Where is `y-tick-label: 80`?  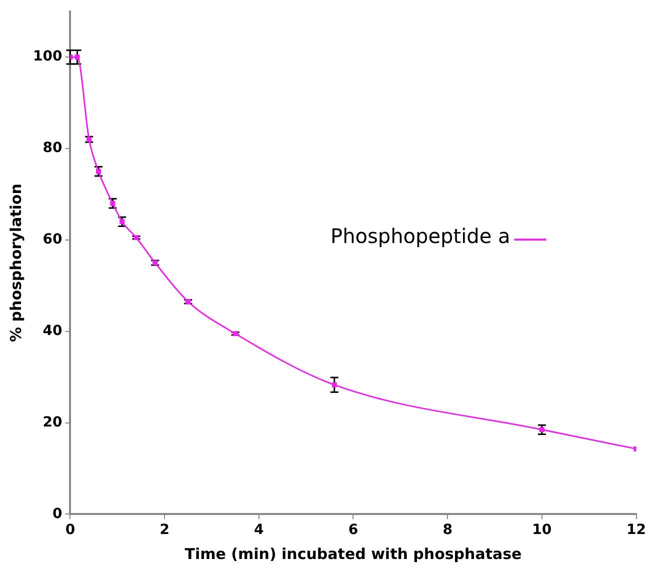
y-tick-label: 80 is located at coordinates (52, 148).